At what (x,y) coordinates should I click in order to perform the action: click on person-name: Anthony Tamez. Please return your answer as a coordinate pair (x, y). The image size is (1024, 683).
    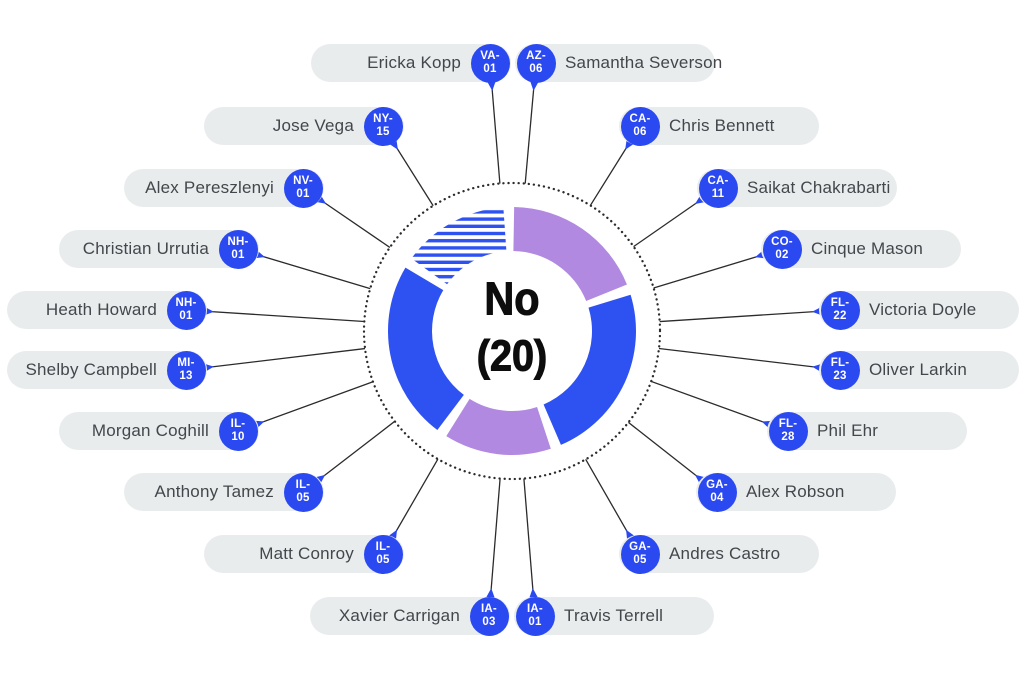
    Looking at the image, I should click on (214, 491).